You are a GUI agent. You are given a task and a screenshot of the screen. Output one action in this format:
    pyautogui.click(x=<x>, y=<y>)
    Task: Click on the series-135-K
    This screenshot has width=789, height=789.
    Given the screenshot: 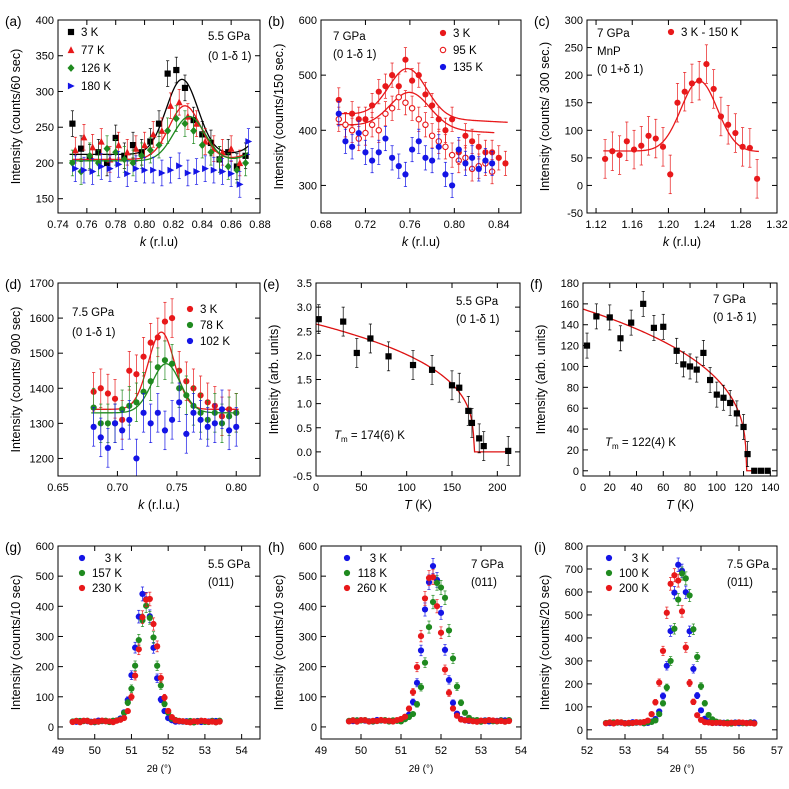 What is the action you would take?
    pyautogui.click(x=415, y=149)
    